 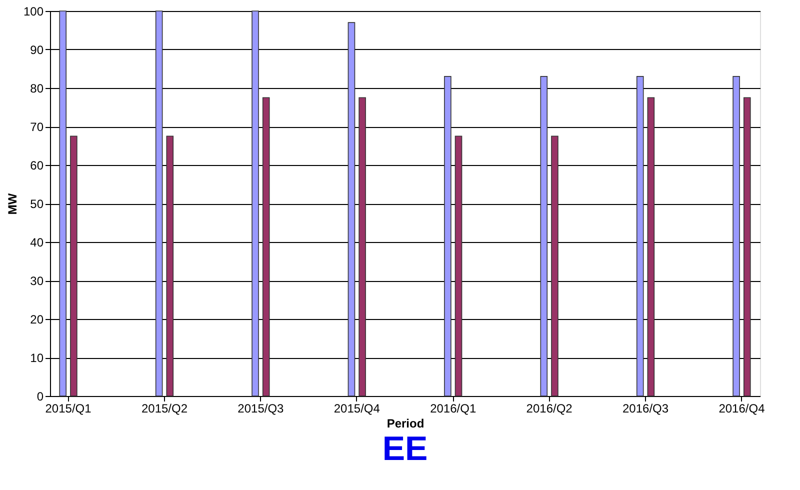 I want to click on y-tick-label: 10, so click(x=37, y=358).